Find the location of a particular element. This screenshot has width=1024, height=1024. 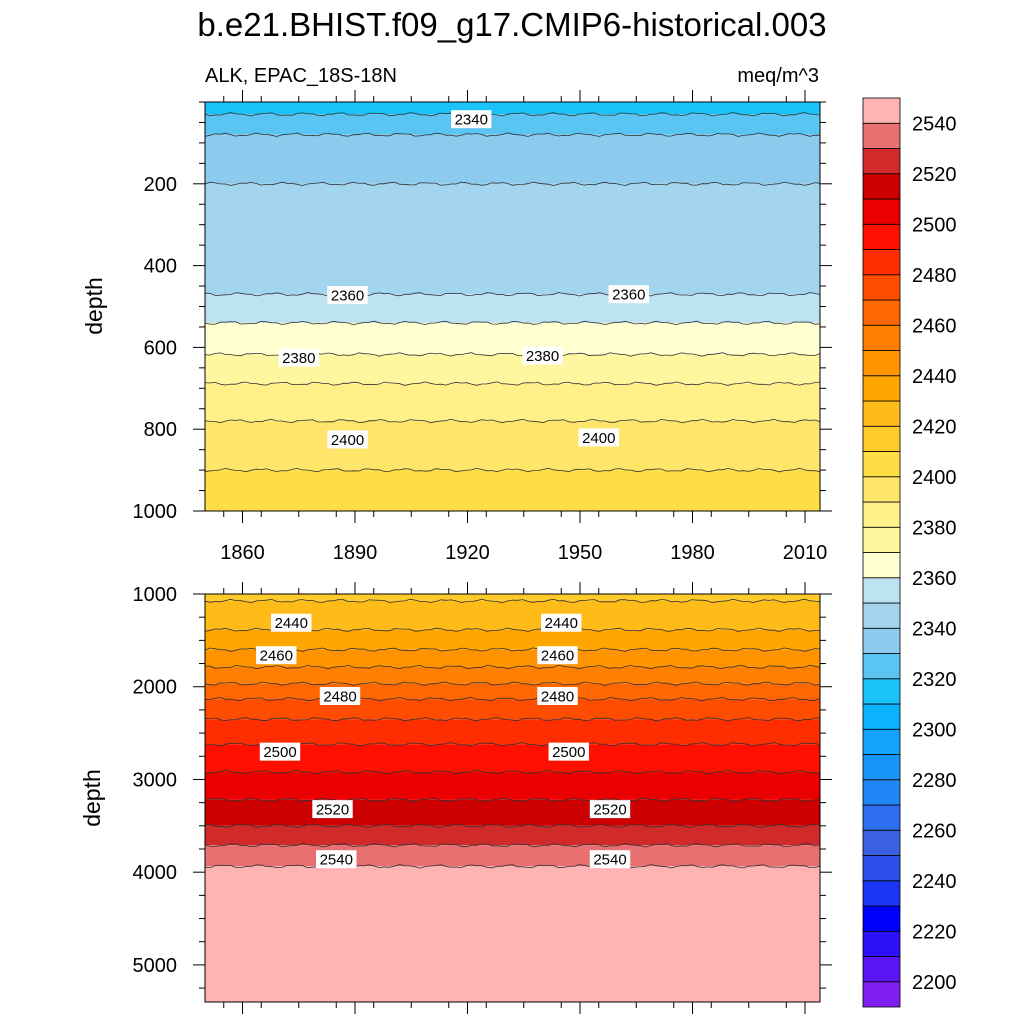

colorbar-tick-label: 2540 is located at coordinates (934, 124).